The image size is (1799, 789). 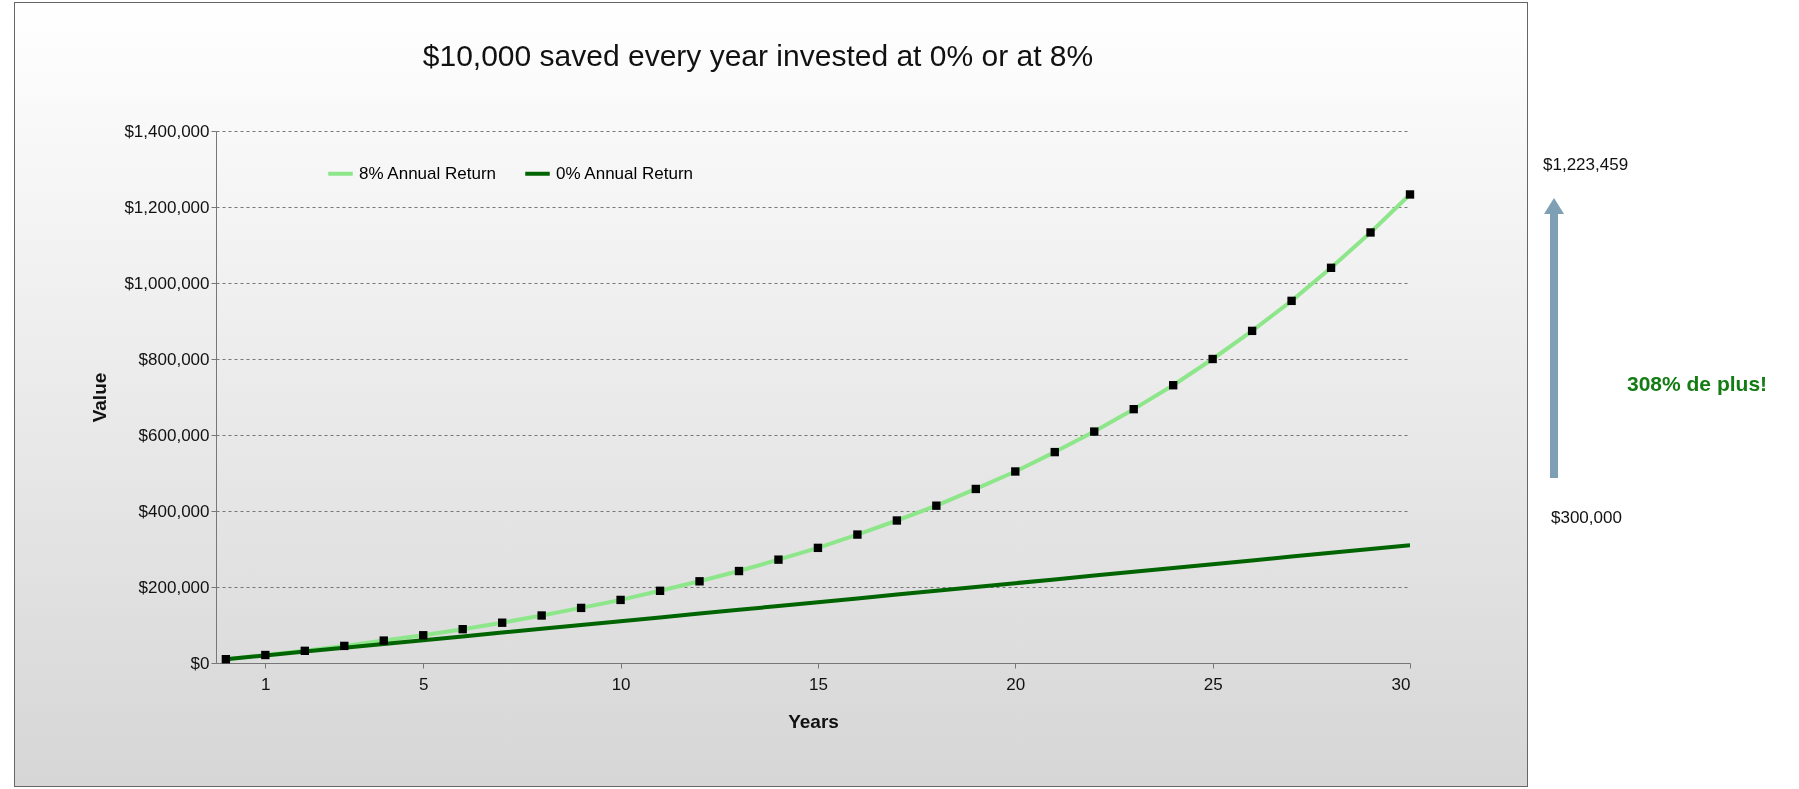 I want to click on y-tick-label: $400,000, so click(x=174, y=511).